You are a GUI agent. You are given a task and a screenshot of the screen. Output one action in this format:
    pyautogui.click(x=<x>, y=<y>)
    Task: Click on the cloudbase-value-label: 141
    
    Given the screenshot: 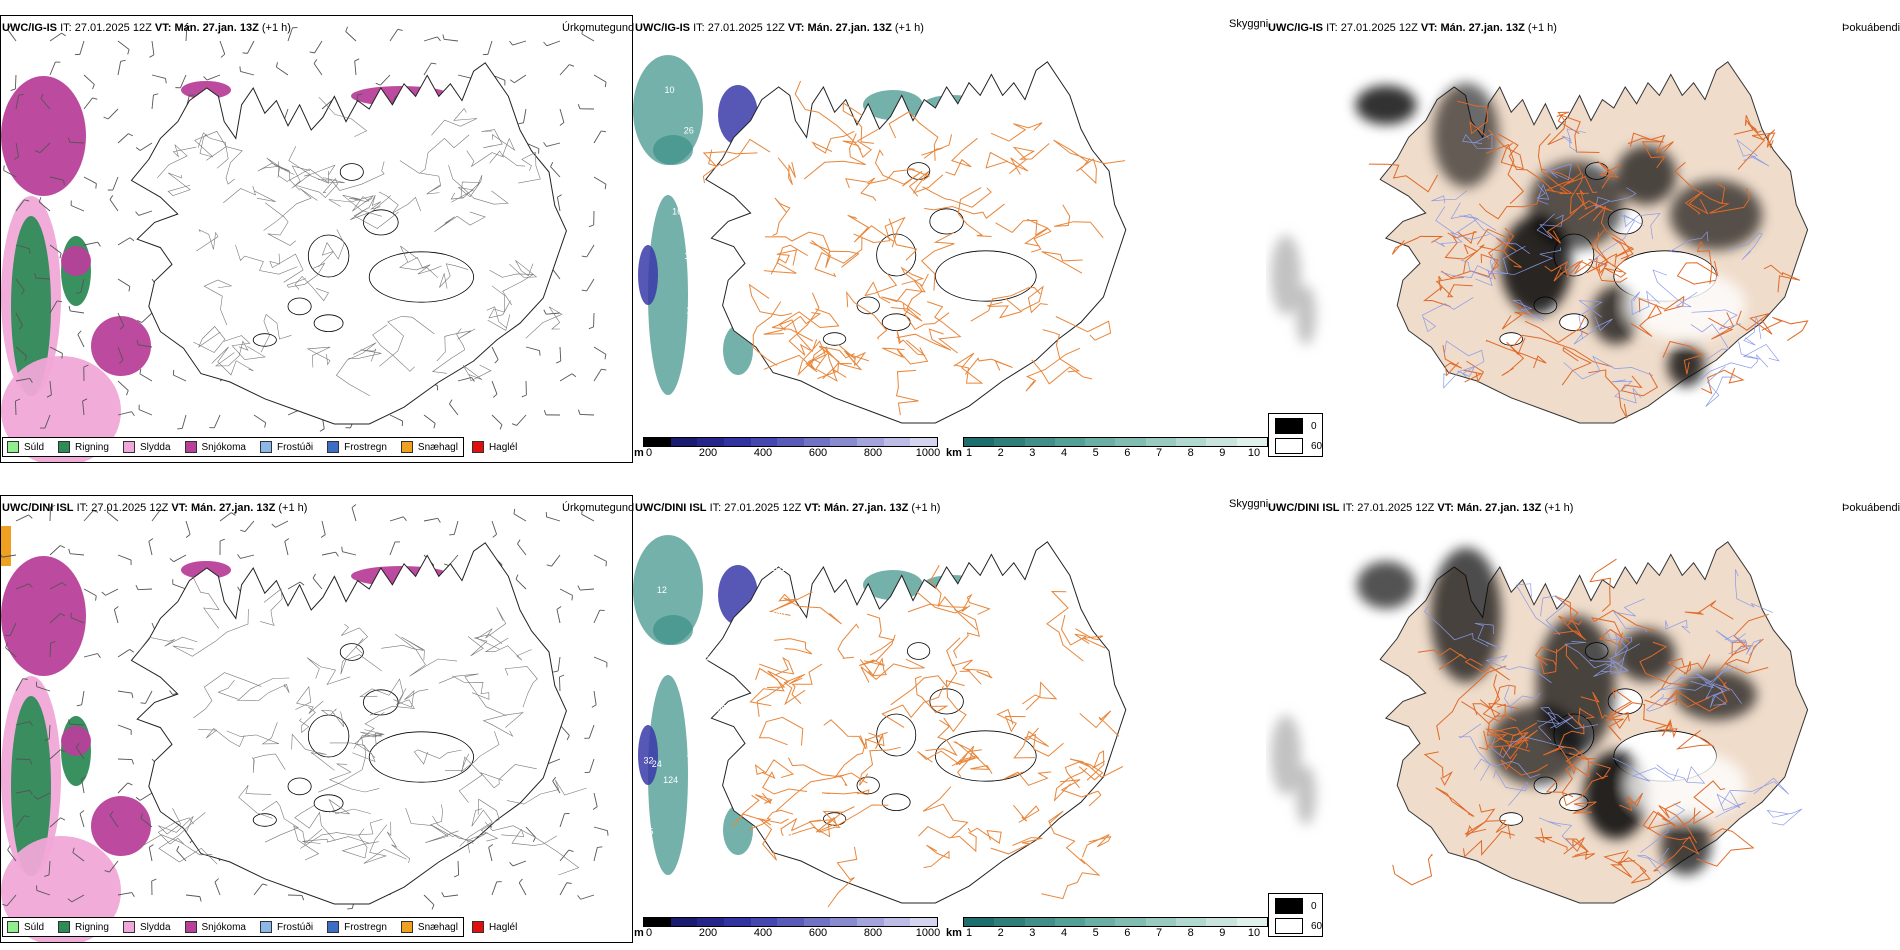 What is the action you would take?
    pyautogui.click(x=755, y=744)
    